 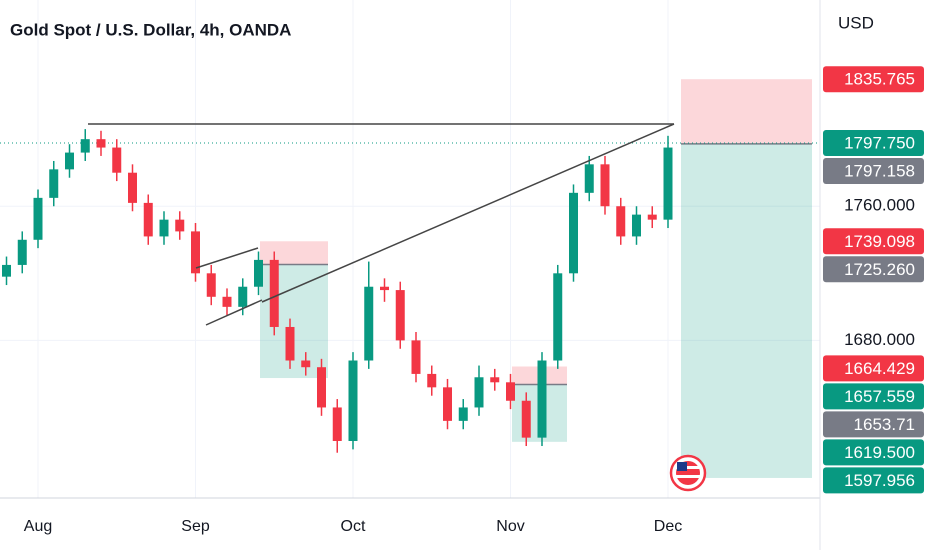 I want to click on trend-line, so click(x=468, y=213).